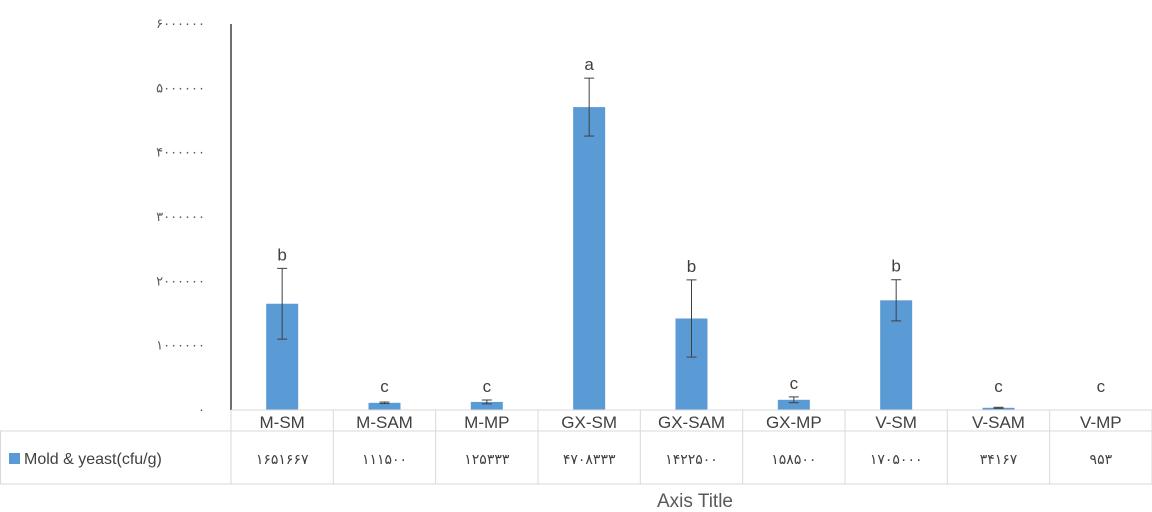 This screenshot has height=512, width=1152. What do you see at coordinates (486, 422) in the screenshot?
I see `category-label: M-MP` at bounding box center [486, 422].